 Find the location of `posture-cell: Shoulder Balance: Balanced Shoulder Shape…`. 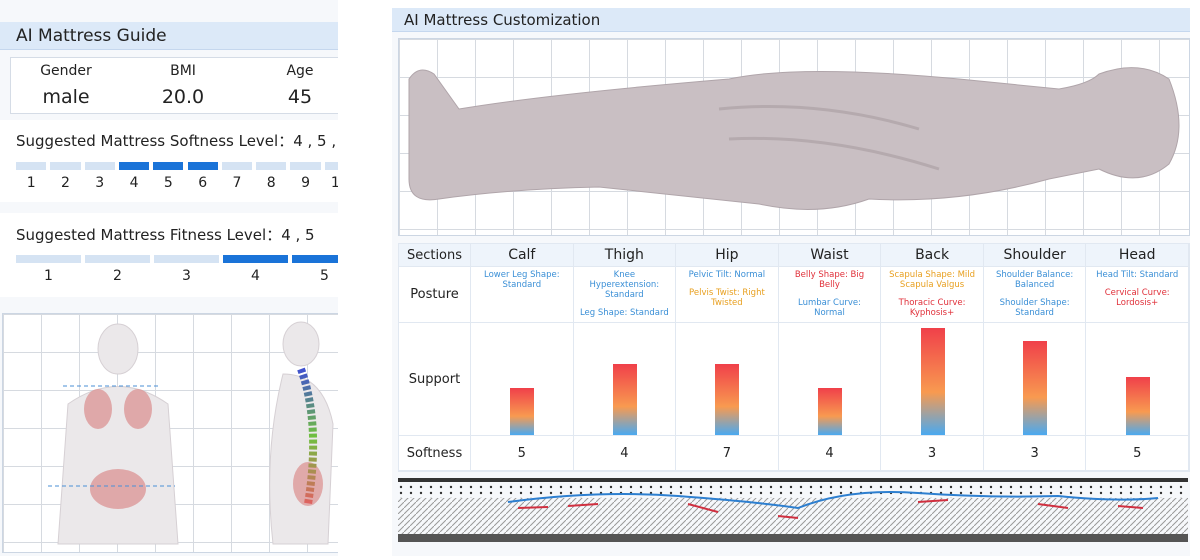

posture-cell: Shoulder Balance: Balanced Shoulder Shape… is located at coordinates (1035, 295).